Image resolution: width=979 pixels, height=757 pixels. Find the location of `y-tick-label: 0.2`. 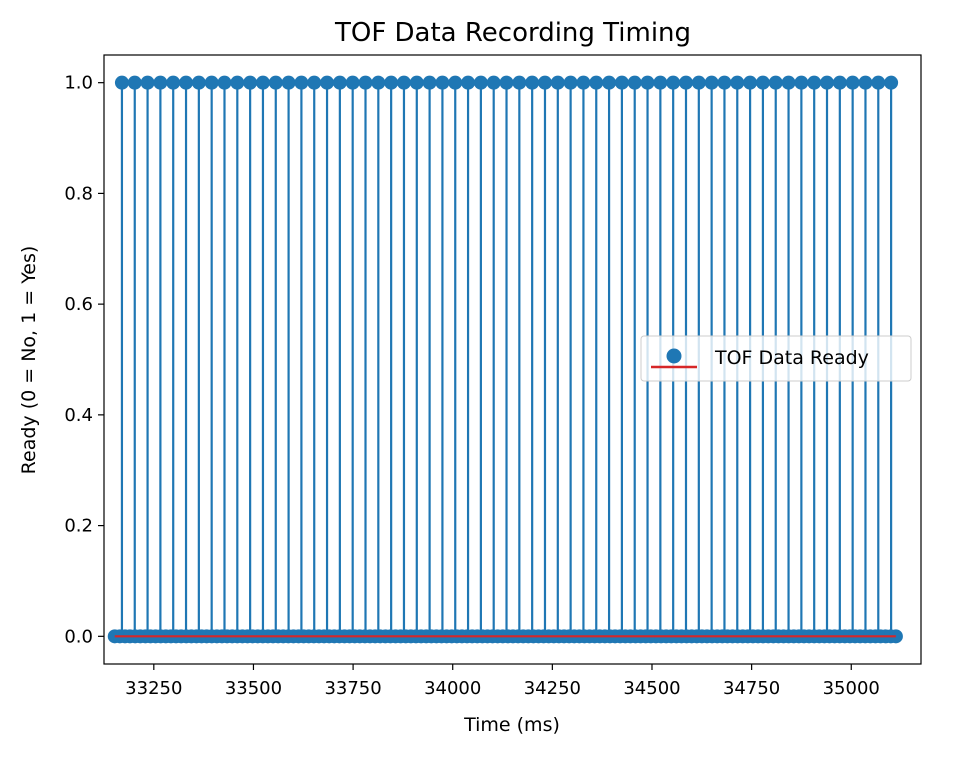

y-tick-label: 0.2 is located at coordinates (78, 526).